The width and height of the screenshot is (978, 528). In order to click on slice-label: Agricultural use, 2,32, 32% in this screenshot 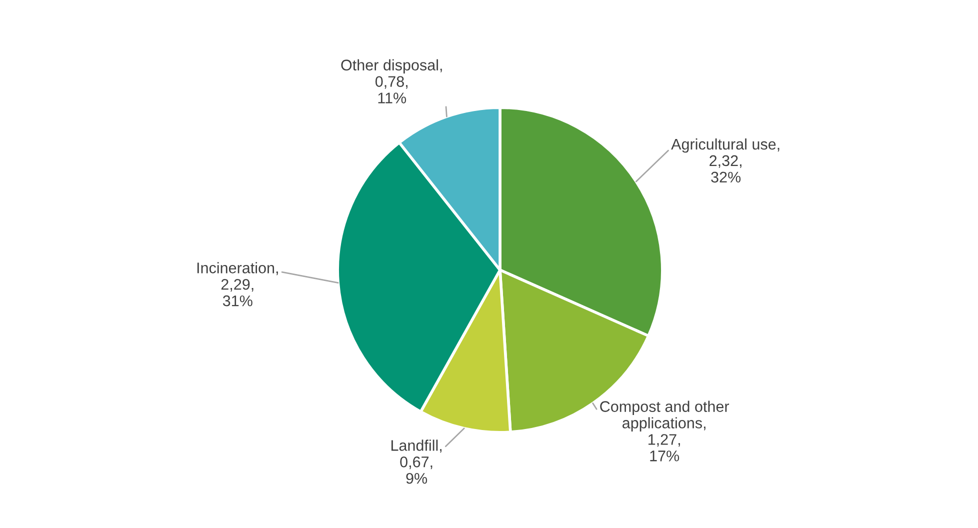, I will do `click(725, 160)`.